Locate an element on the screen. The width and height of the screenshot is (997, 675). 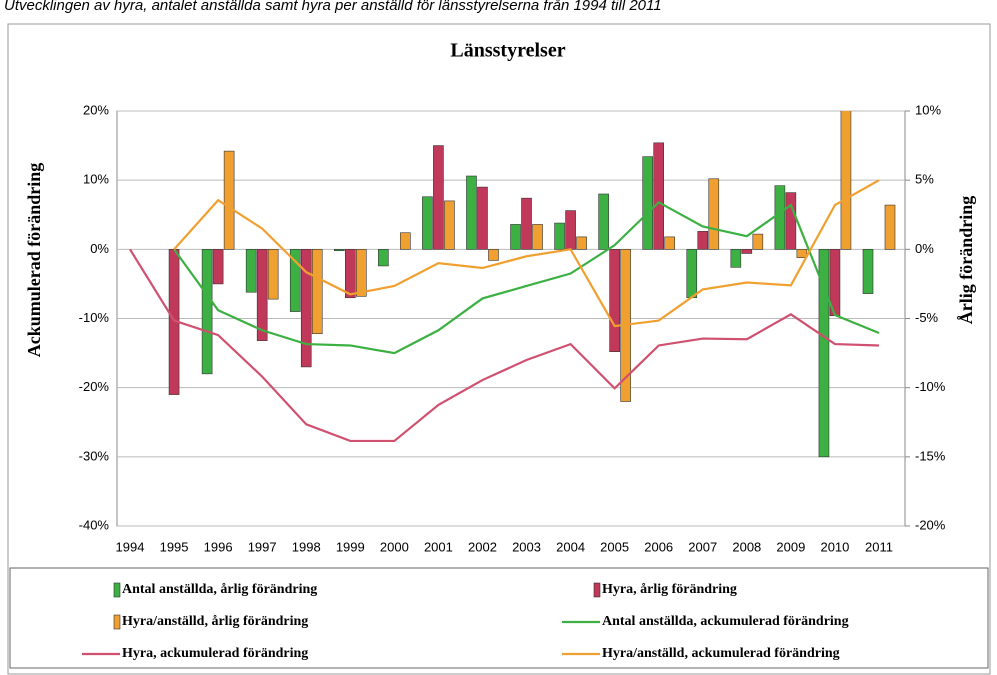
x-tick-label: 1995 is located at coordinates (174, 546).